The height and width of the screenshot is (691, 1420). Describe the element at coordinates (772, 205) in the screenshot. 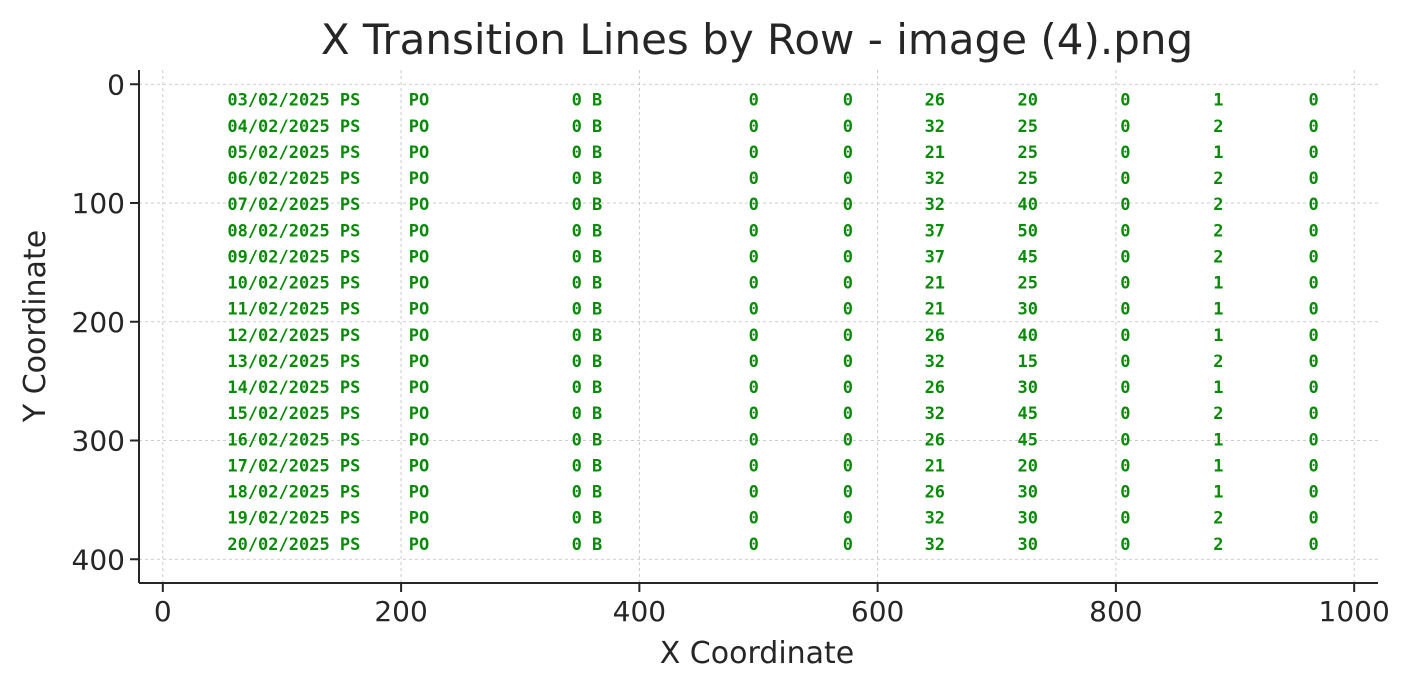

I see `data-row: 07/02/2025 PS PO 0 B 0 0 32 40 0 2 0` at that location.